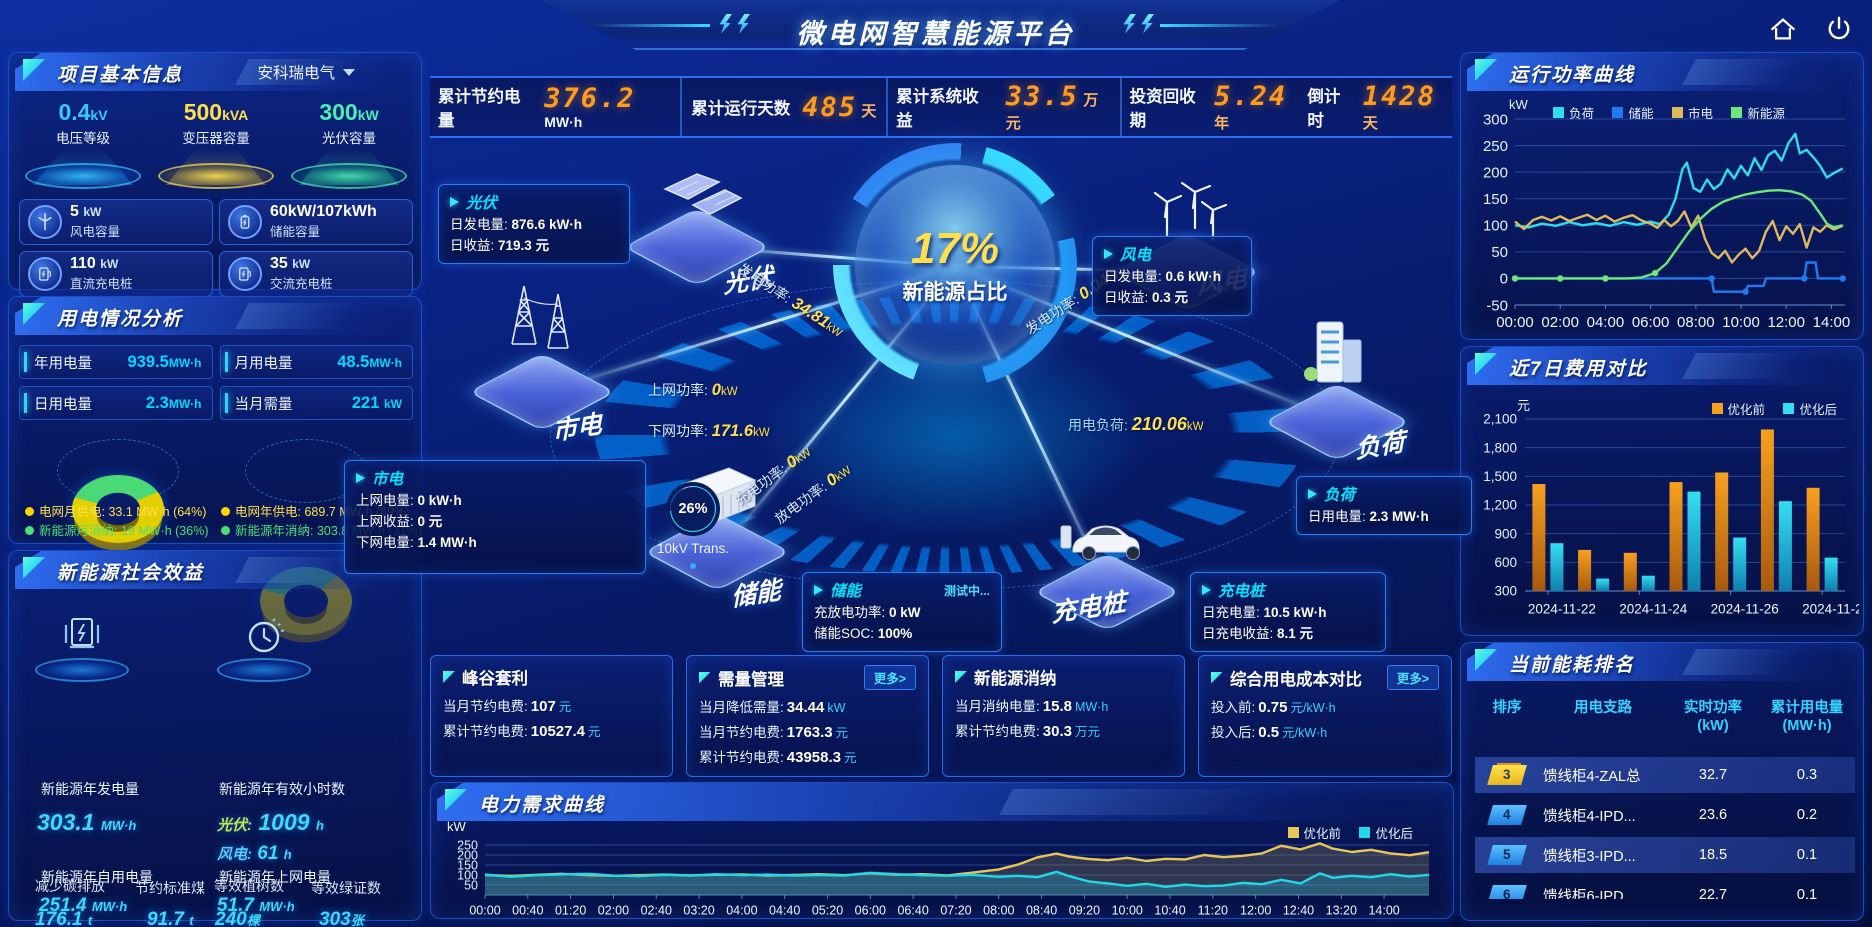  I want to click on svg-text: 2024-11-24, so click(1653, 609).